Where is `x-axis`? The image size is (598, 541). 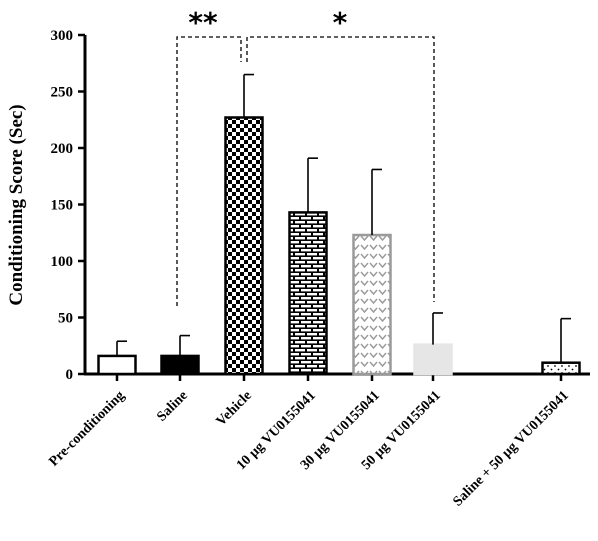
x-axis is located at coordinates (337, 376).